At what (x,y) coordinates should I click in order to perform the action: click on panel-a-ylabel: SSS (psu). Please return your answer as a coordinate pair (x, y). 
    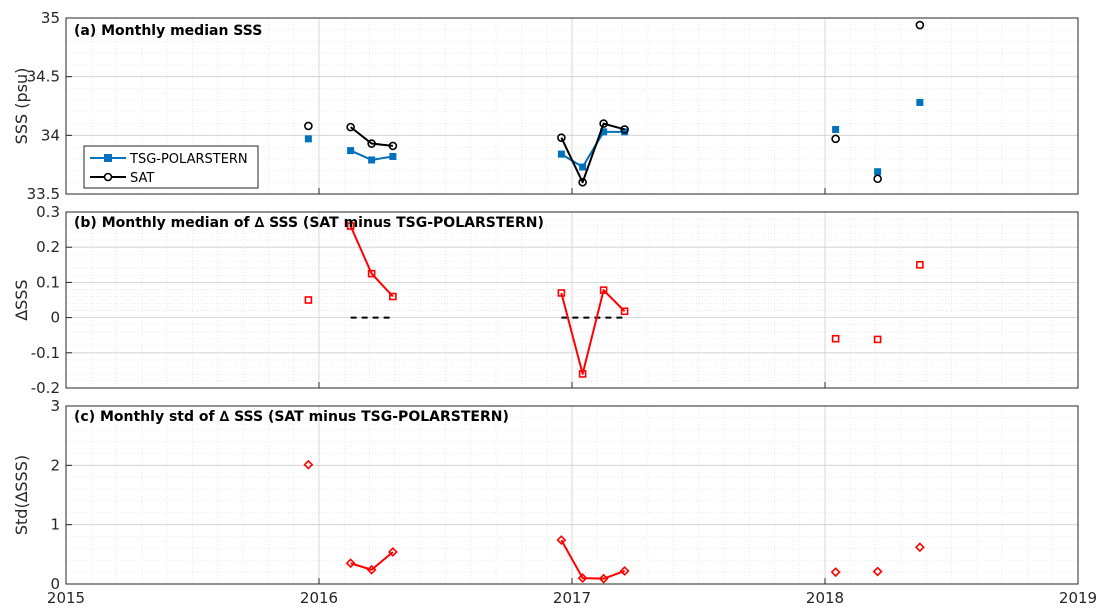
    Looking at the image, I should click on (21, 106).